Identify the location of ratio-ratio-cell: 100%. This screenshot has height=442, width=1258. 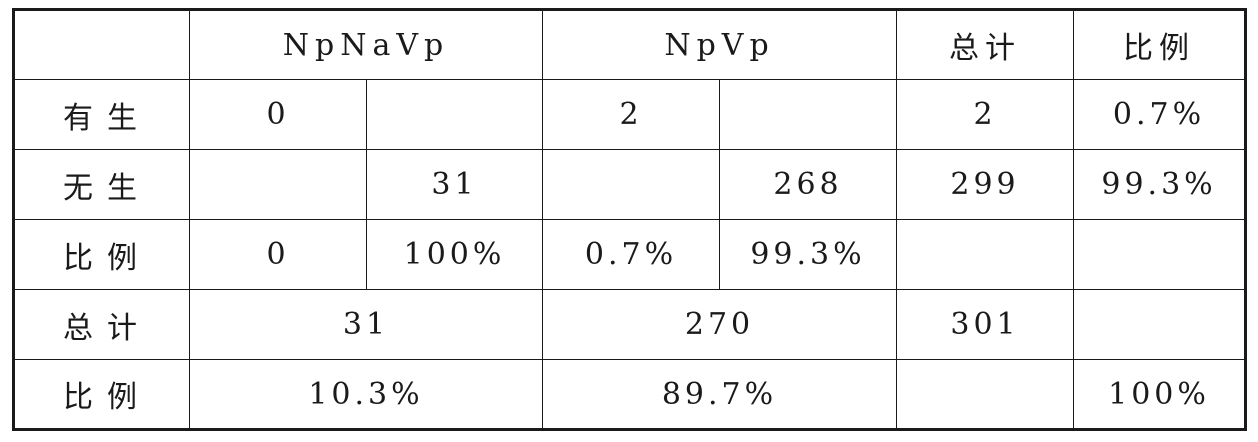
(1160, 394).